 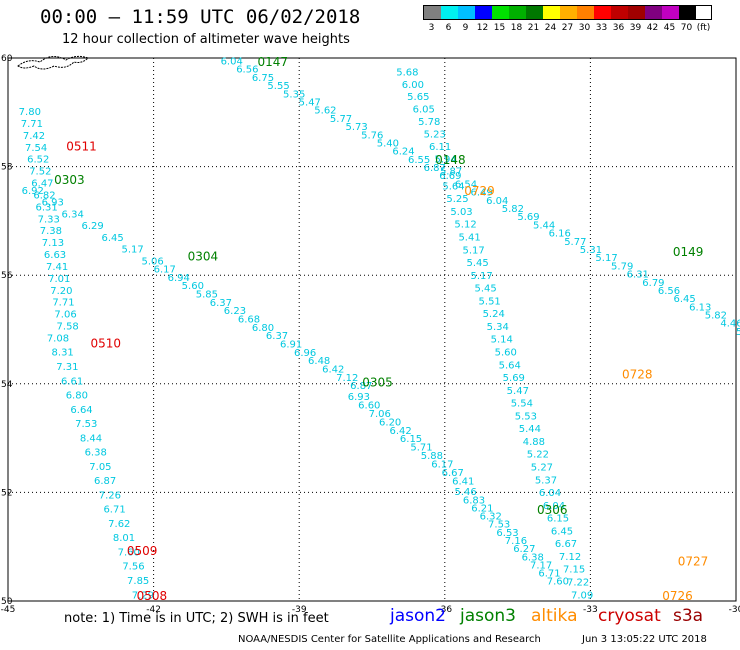 What do you see at coordinates (546, 480) in the screenshot?
I see `wave-height-value: 5.37` at bounding box center [546, 480].